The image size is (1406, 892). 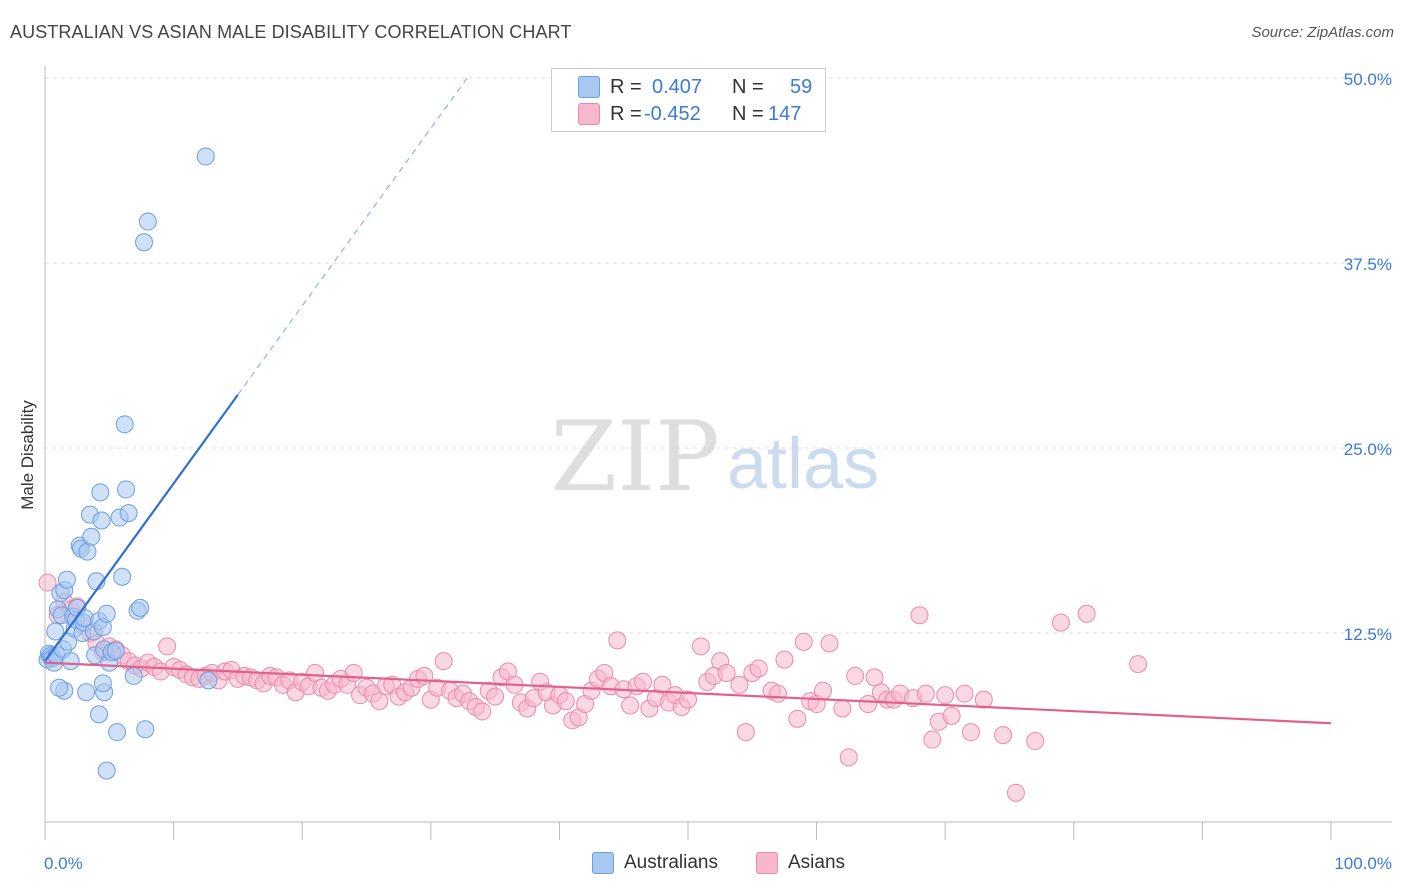 What do you see at coordinates (672, 114) in the screenshot?
I see `r-value: -0.452` at bounding box center [672, 114].